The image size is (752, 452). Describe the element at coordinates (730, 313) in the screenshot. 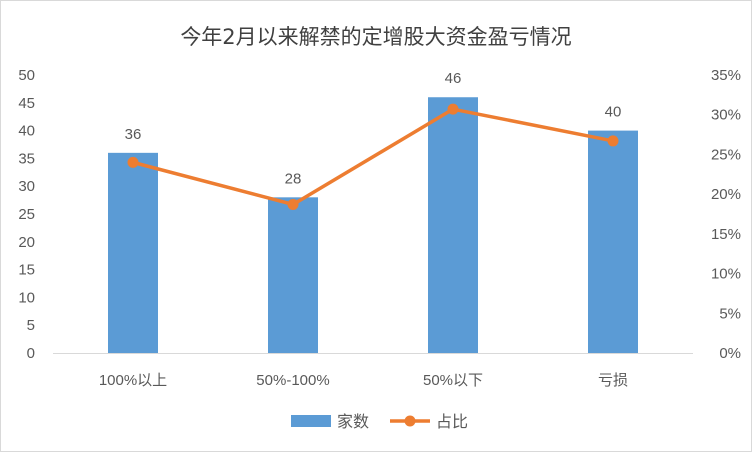

I see `y-right-tick-label: 5%` at that location.